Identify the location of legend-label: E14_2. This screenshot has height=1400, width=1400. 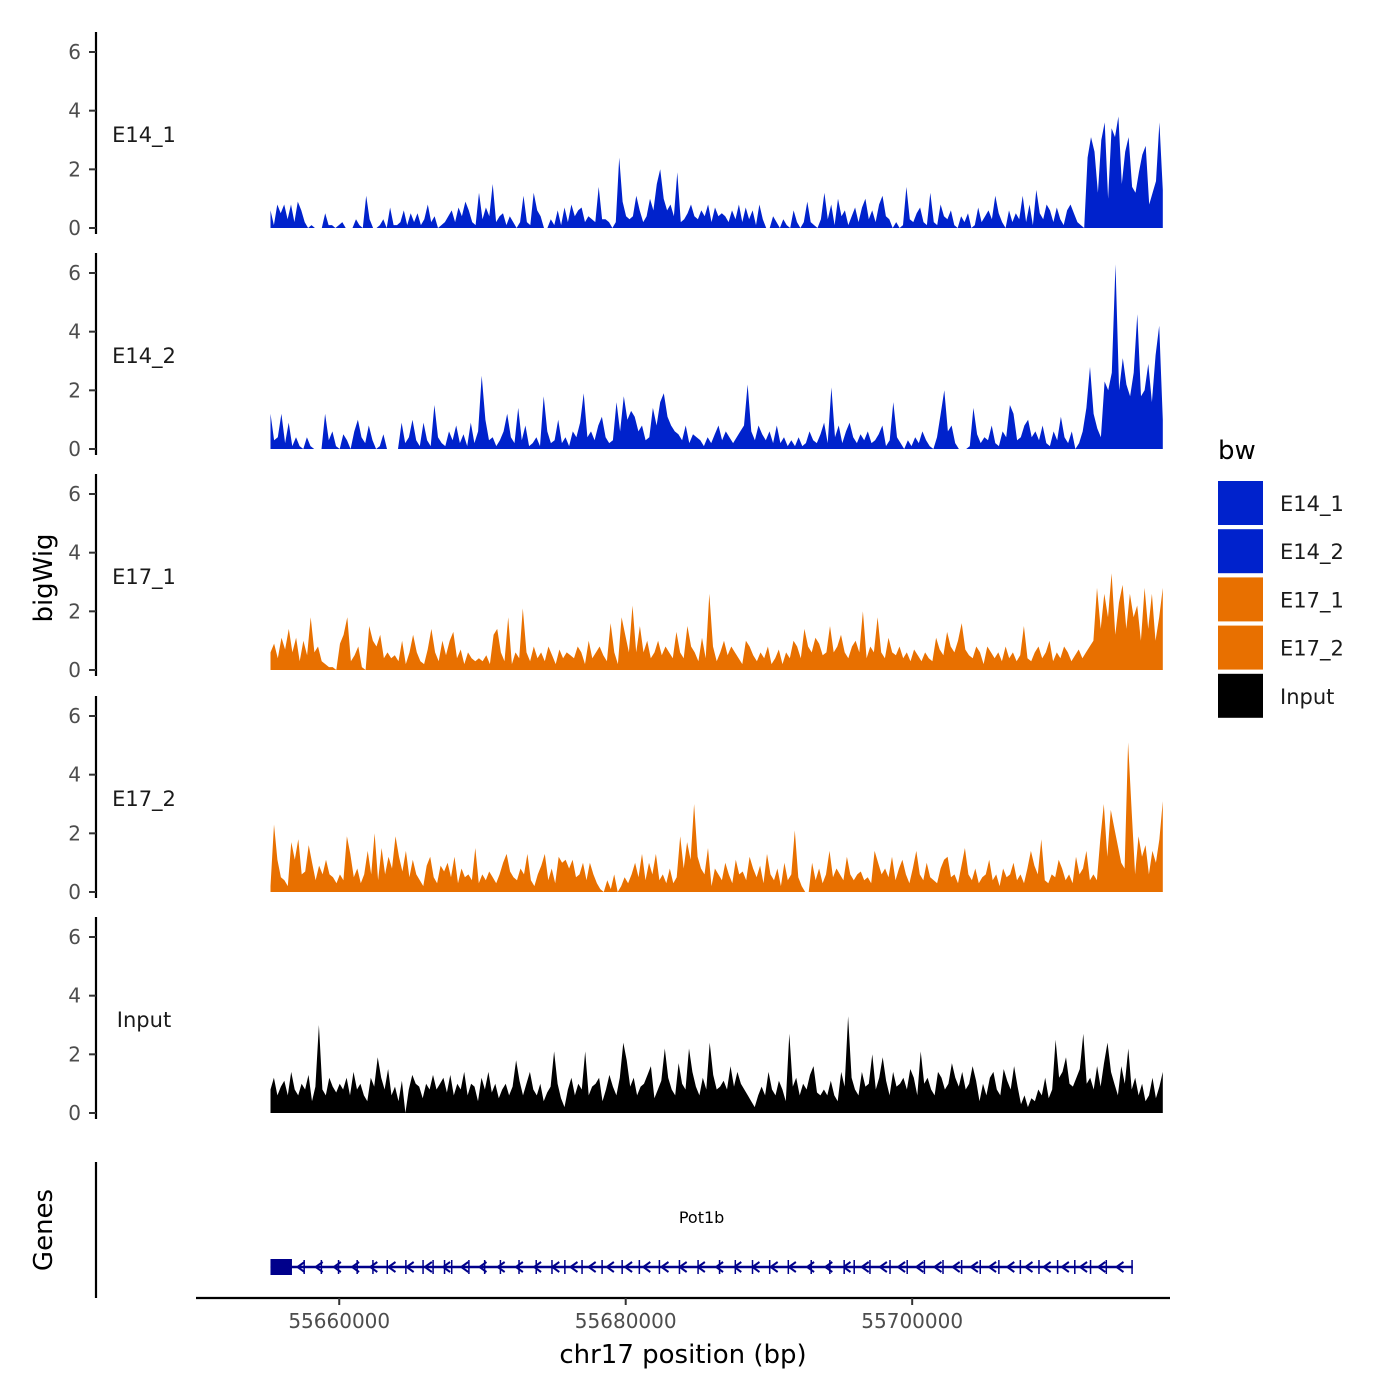
(1312, 552).